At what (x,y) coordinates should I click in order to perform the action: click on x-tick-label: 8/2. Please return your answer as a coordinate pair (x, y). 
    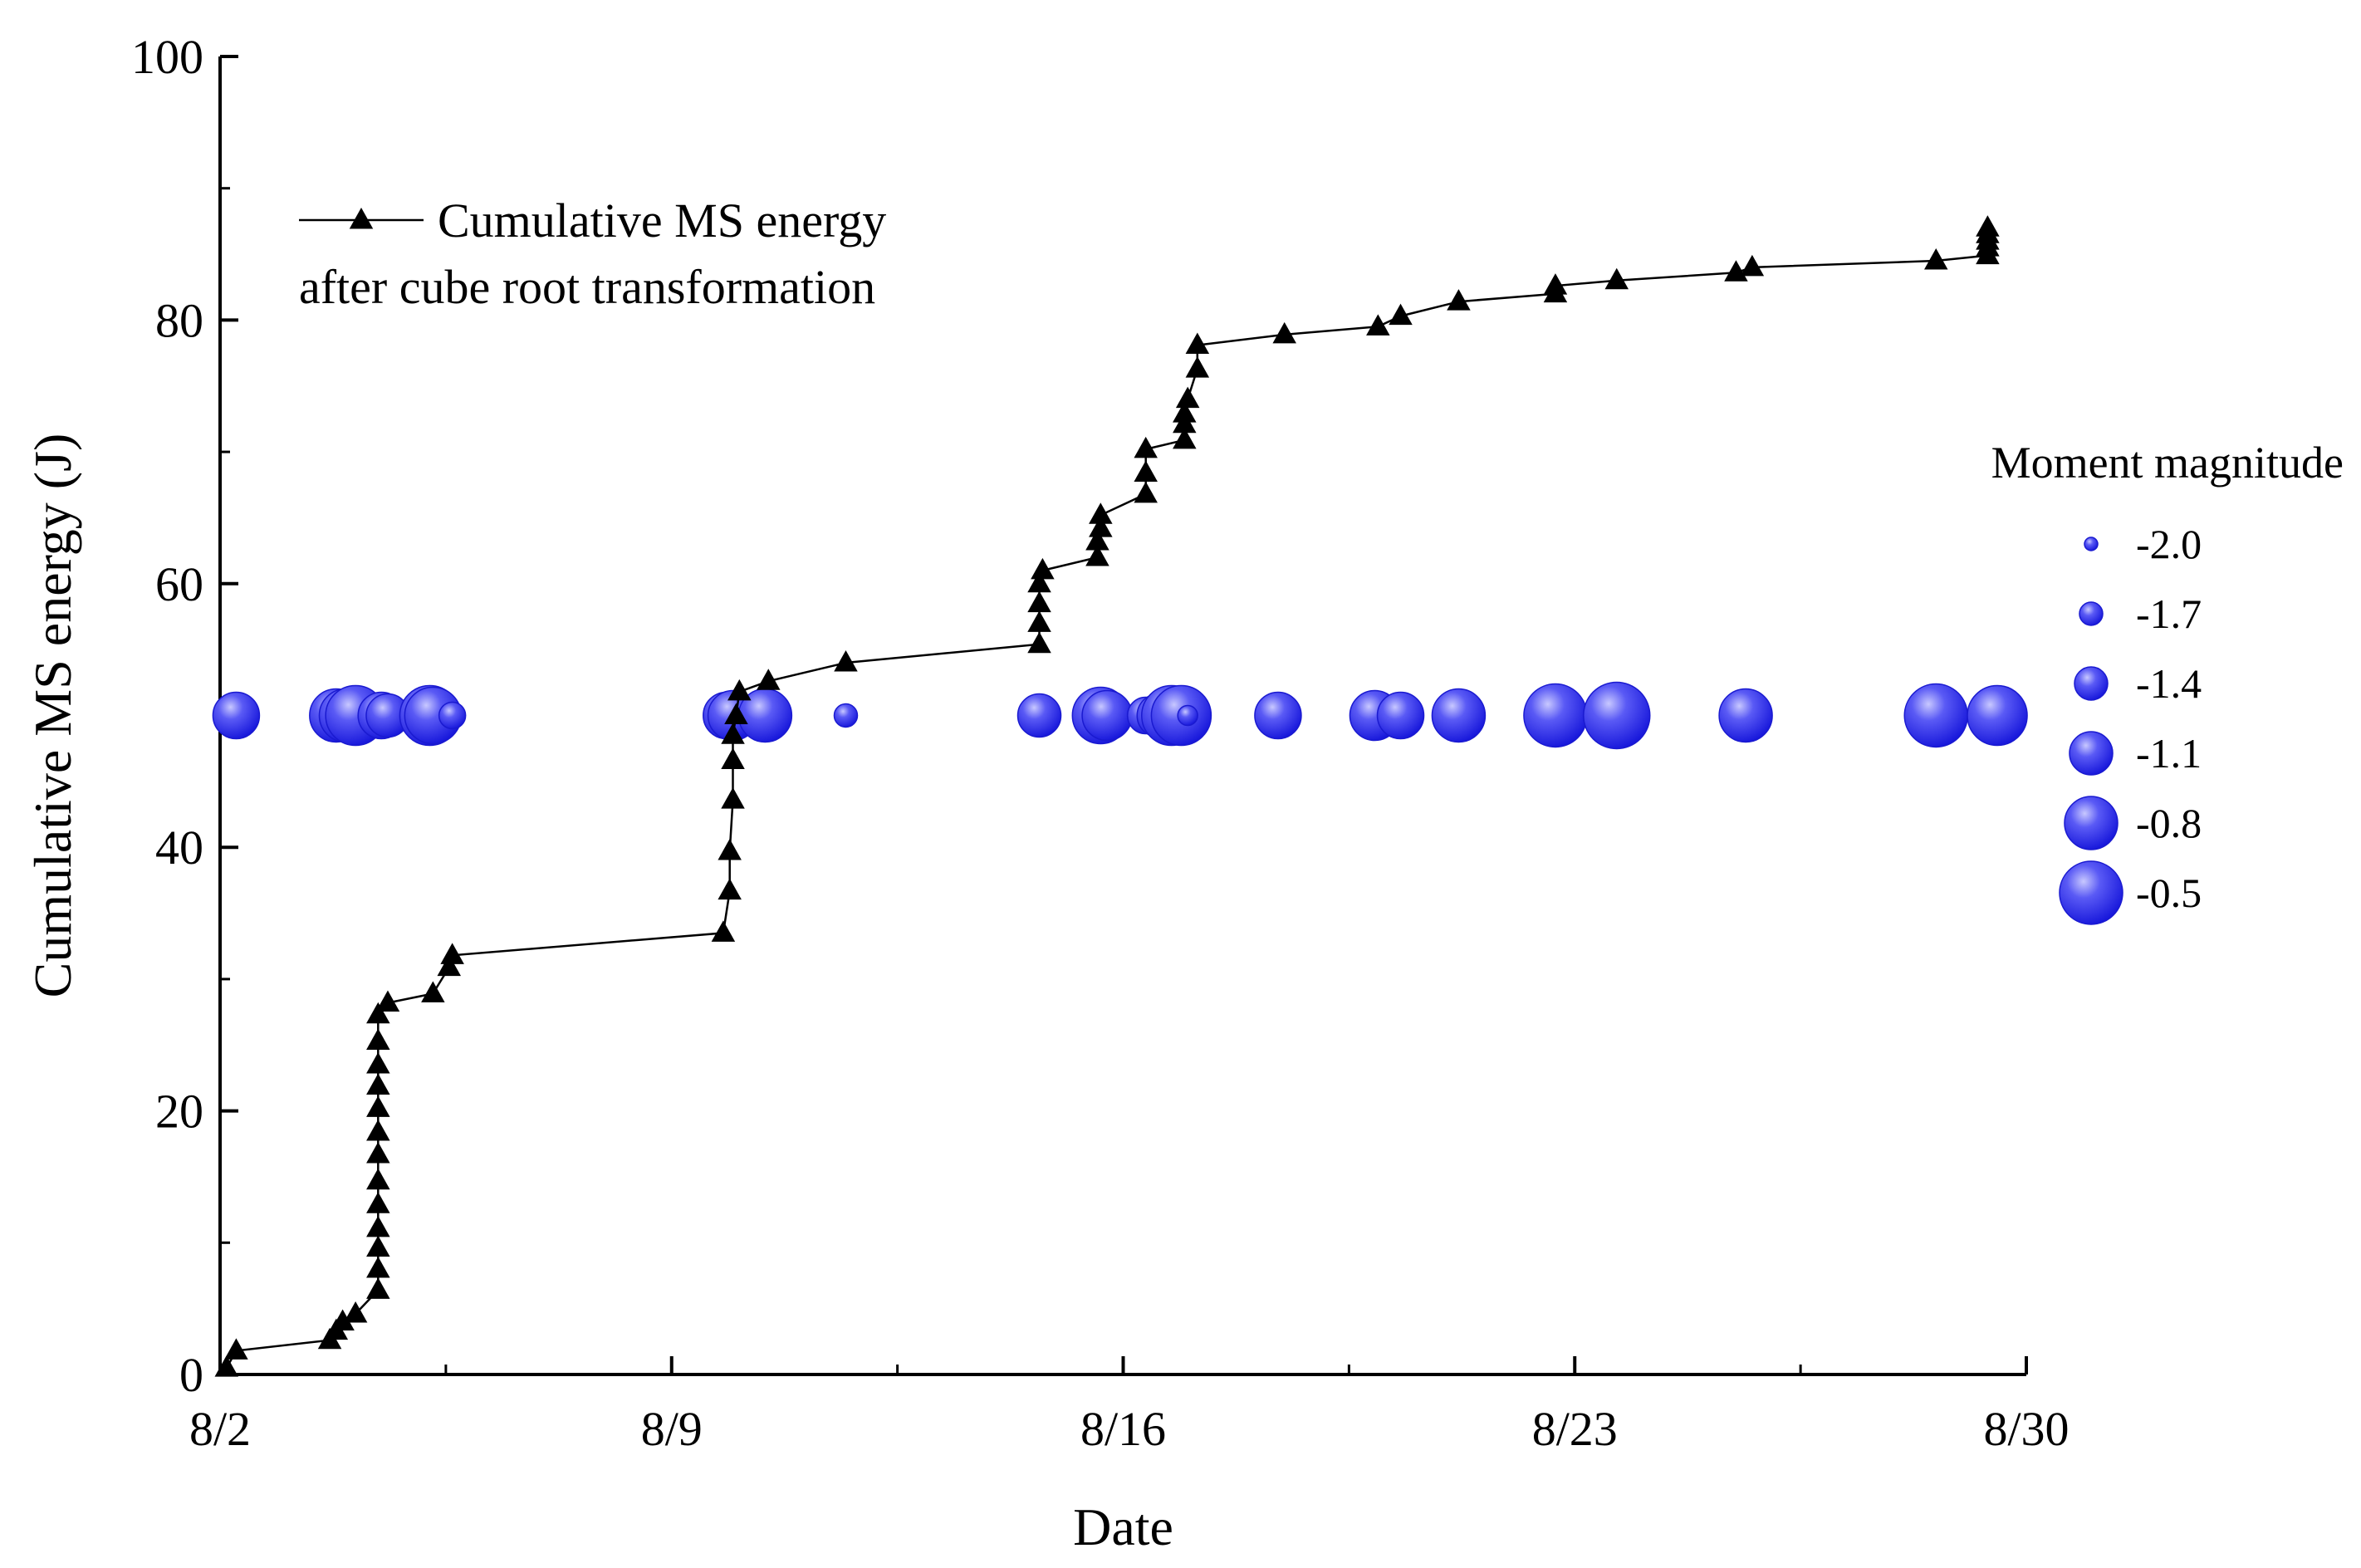
    Looking at the image, I should click on (220, 1429).